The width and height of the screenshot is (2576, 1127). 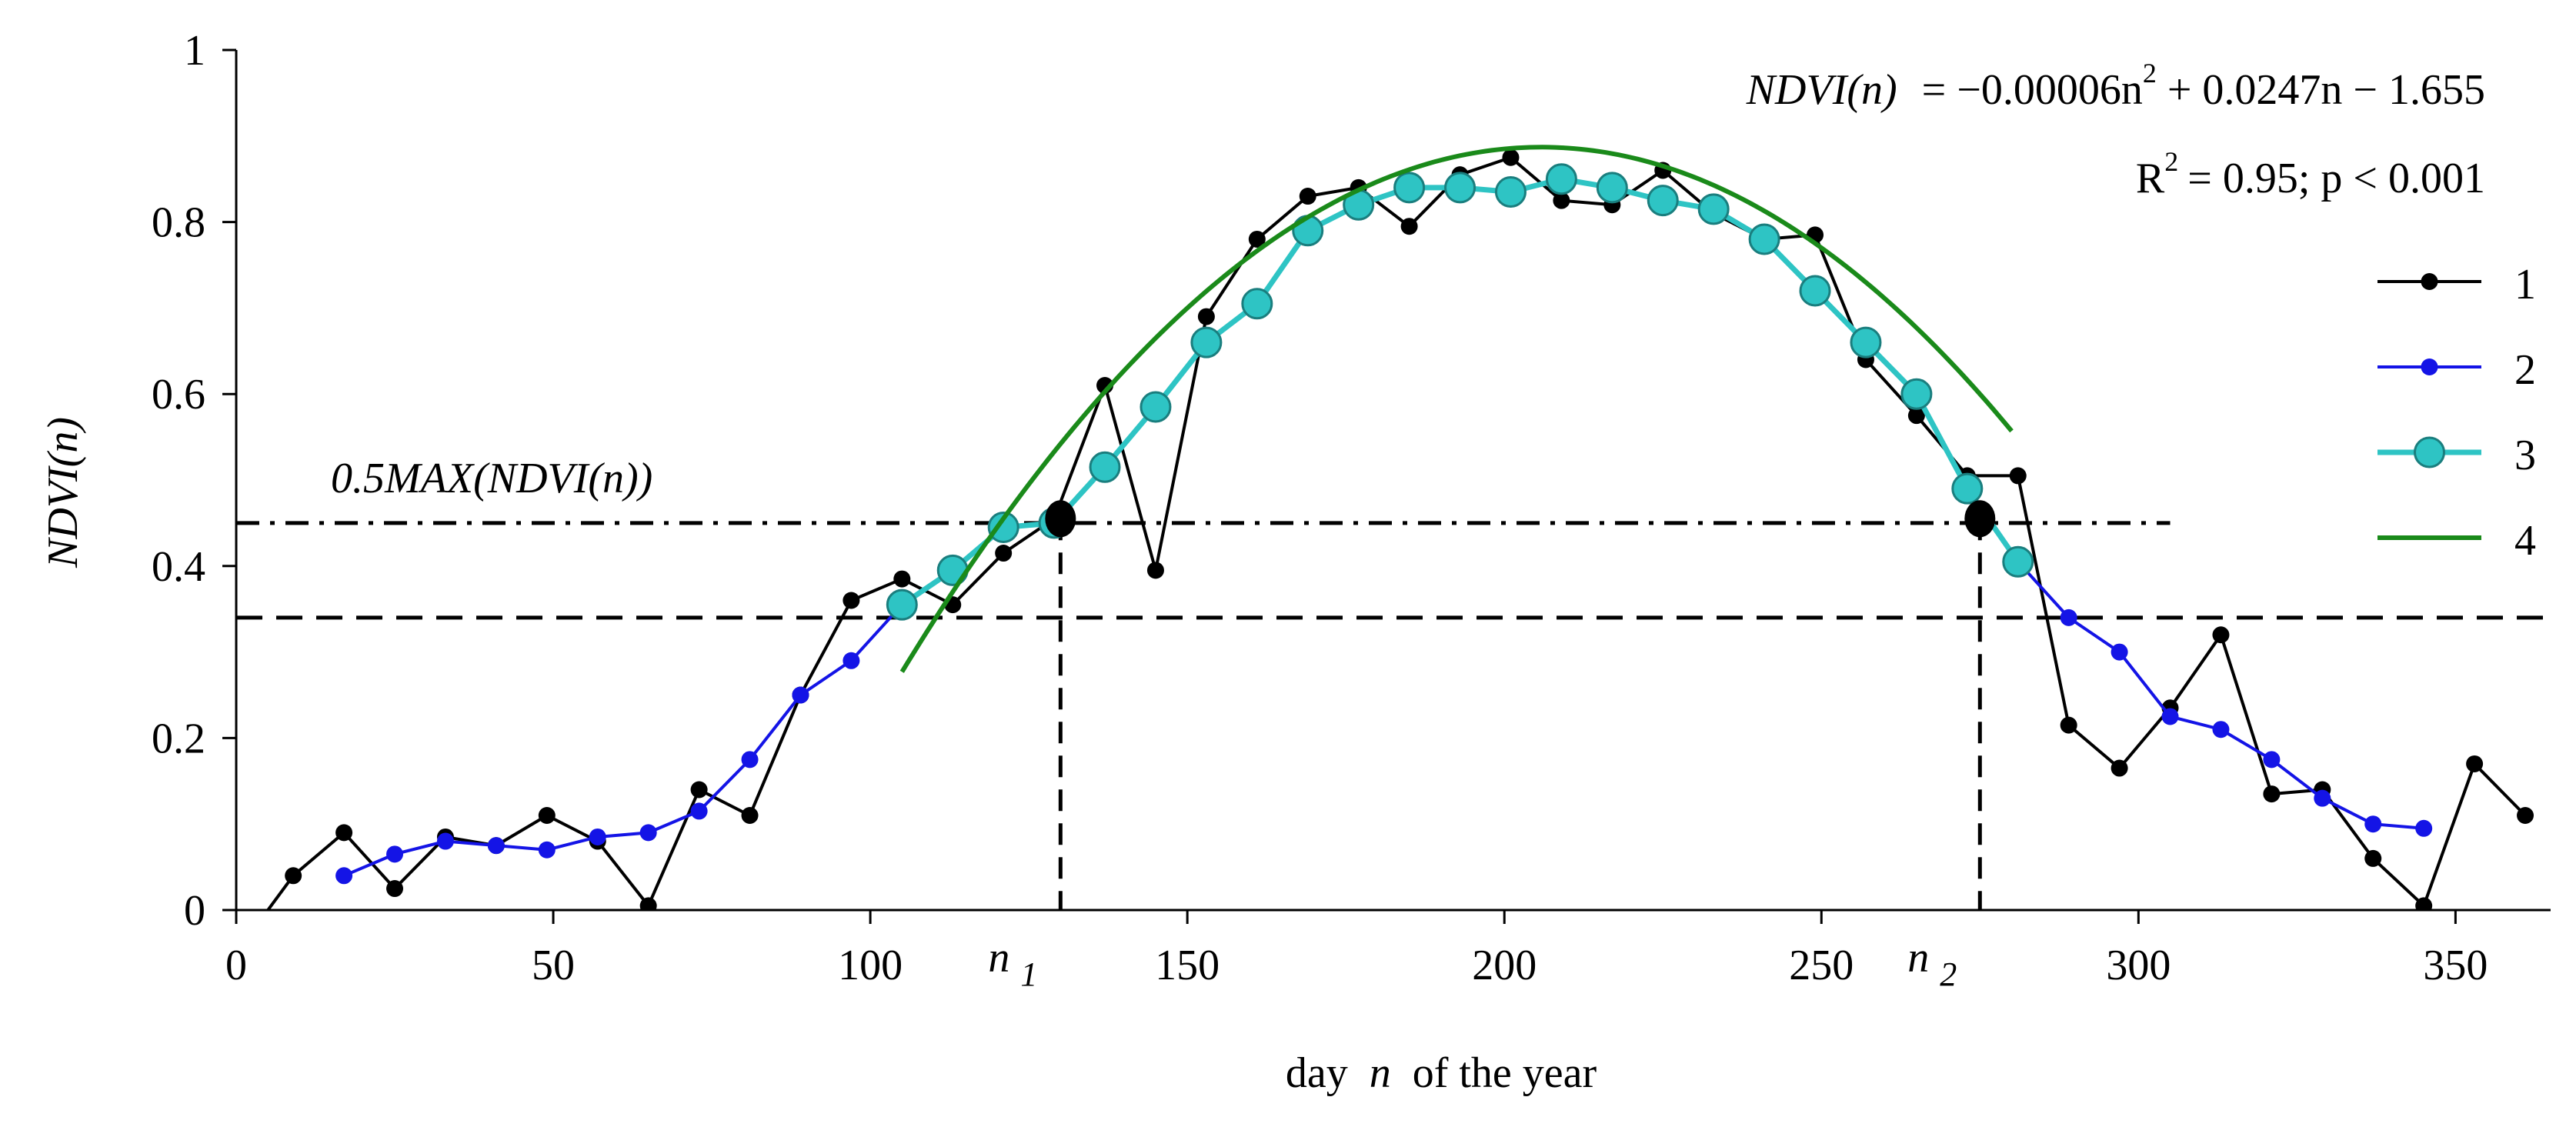 What do you see at coordinates (178, 567) in the screenshot?
I see `y-tick-label: 0.4` at bounding box center [178, 567].